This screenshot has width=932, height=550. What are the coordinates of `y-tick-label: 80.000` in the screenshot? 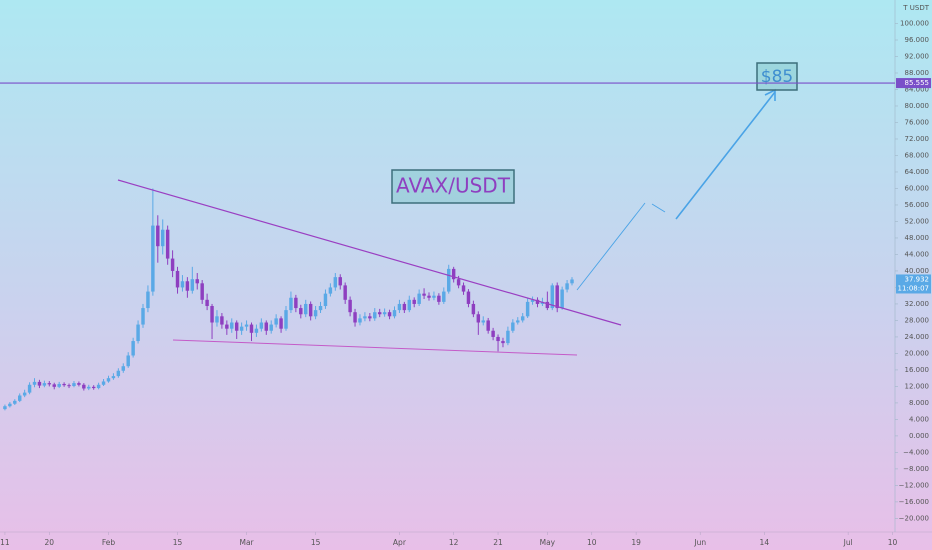 It's located at (917, 106).